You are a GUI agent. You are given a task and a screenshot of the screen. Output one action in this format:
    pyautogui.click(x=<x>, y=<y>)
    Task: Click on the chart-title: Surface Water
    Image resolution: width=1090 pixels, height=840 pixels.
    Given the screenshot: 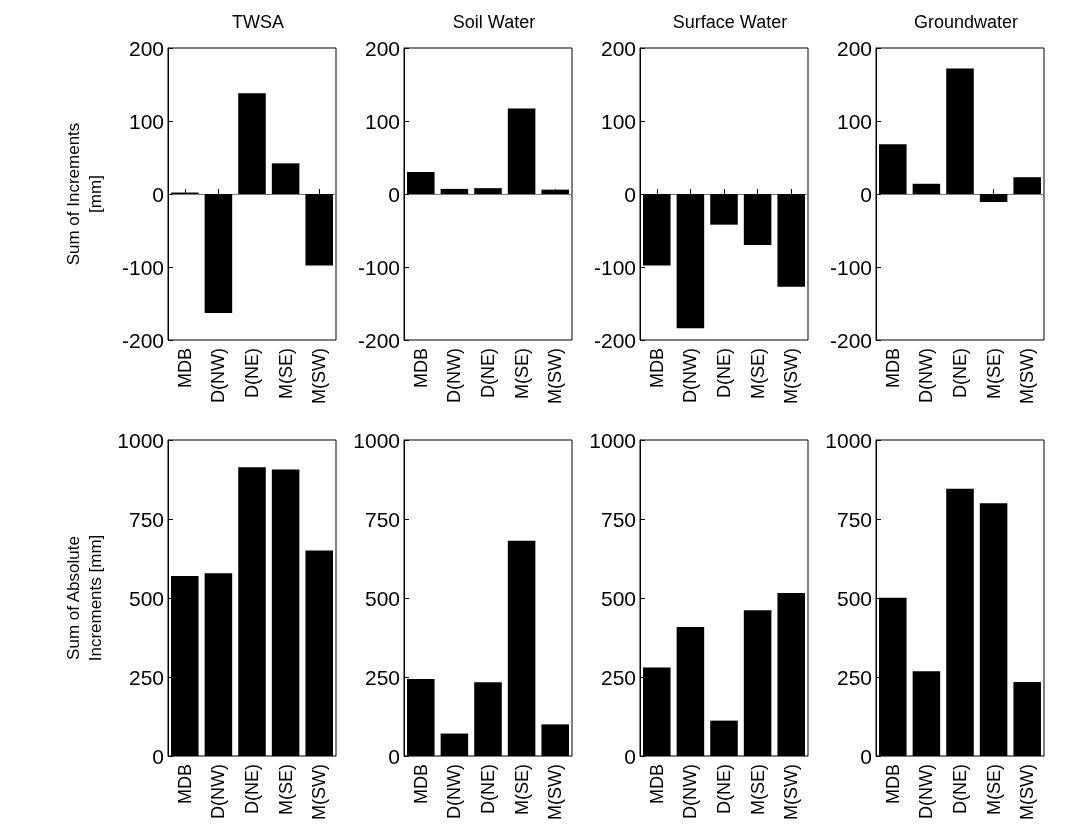 What is the action you would take?
    pyautogui.click(x=730, y=22)
    